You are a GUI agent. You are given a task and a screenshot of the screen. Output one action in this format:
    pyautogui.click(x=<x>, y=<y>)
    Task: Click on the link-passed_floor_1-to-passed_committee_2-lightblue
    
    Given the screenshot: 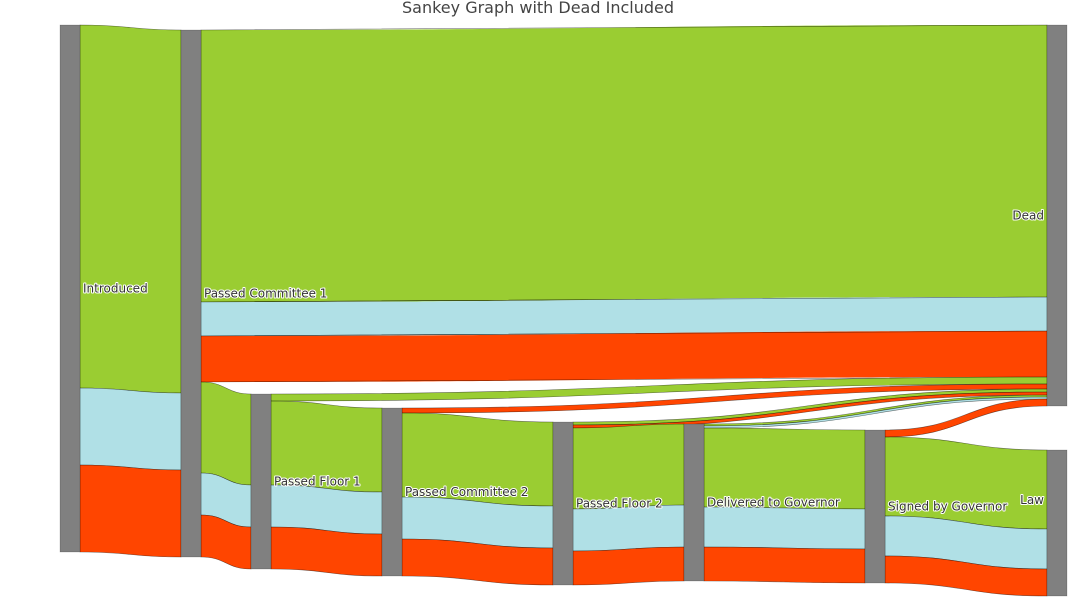 What is the action you would take?
    pyautogui.click(x=326, y=509)
    